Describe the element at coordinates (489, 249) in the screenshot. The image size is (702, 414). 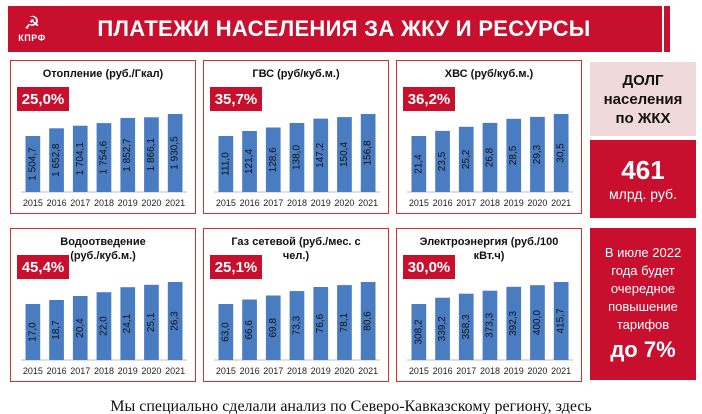
I see `chart-title: Электроэнергия (руб./100 кВт.ч)` at that location.